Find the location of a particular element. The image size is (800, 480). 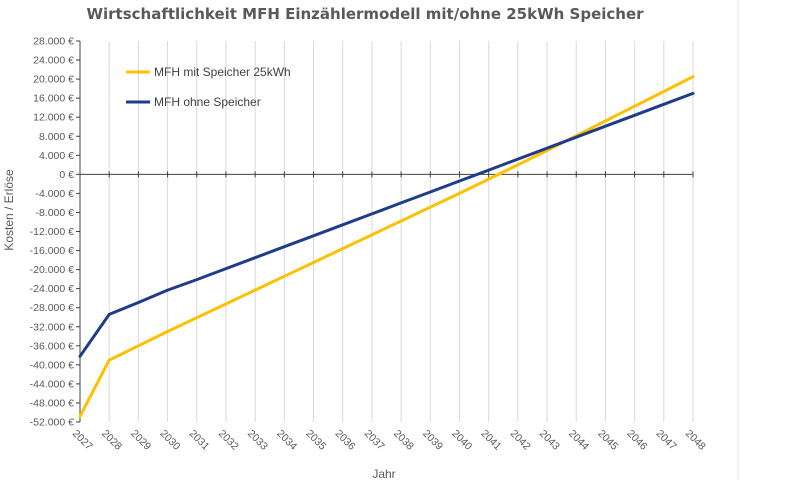

y-tick-label: -20.000 € is located at coordinates (52, 270).